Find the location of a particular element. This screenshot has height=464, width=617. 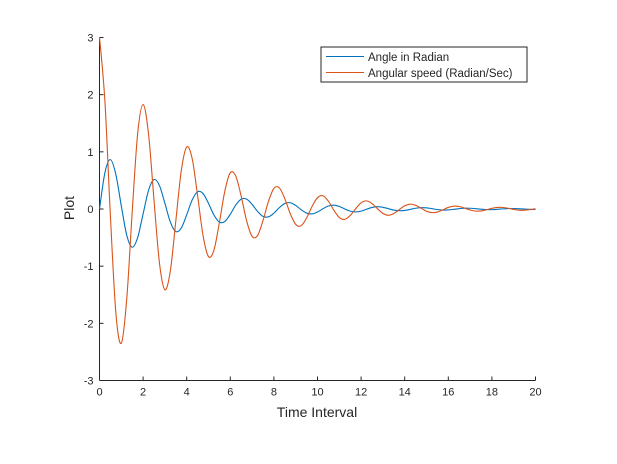

x-tick-label: 8 is located at coordinates (274, 393).